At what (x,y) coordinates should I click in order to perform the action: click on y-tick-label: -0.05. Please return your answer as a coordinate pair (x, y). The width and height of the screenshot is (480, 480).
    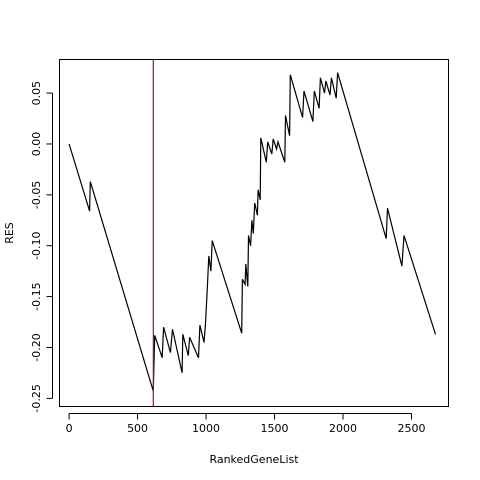
    Looking at the image, I should click on (36, 195).